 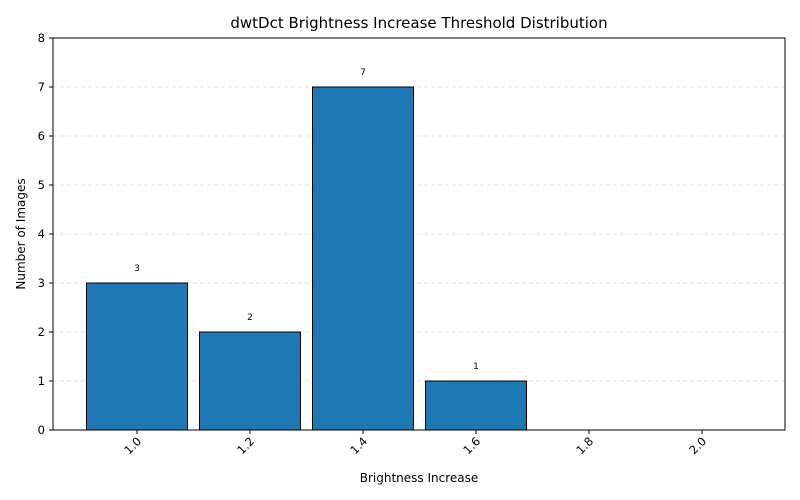 What do you see at coordinates (250, 381) in the screenshot?
I see `bar-1.2` at bounding box center [250, 381].